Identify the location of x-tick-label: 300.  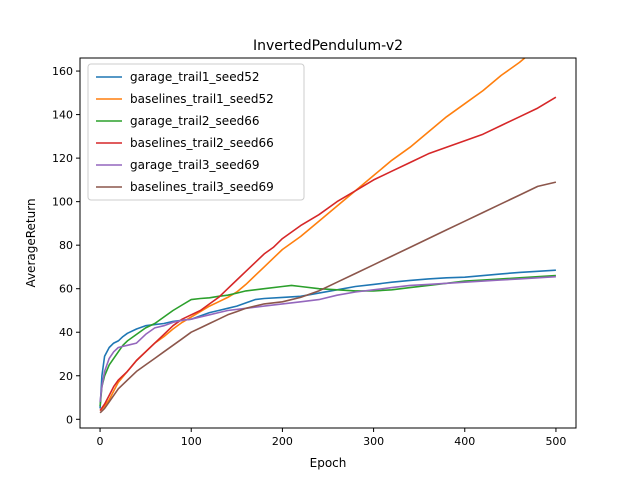
(373, 441).